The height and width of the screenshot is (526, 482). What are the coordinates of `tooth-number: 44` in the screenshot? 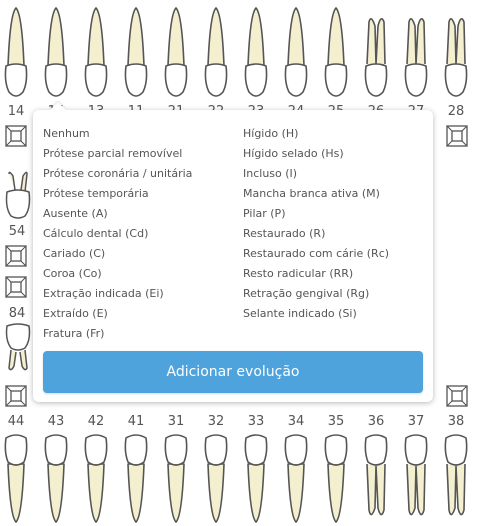 It's located at (16, 421).